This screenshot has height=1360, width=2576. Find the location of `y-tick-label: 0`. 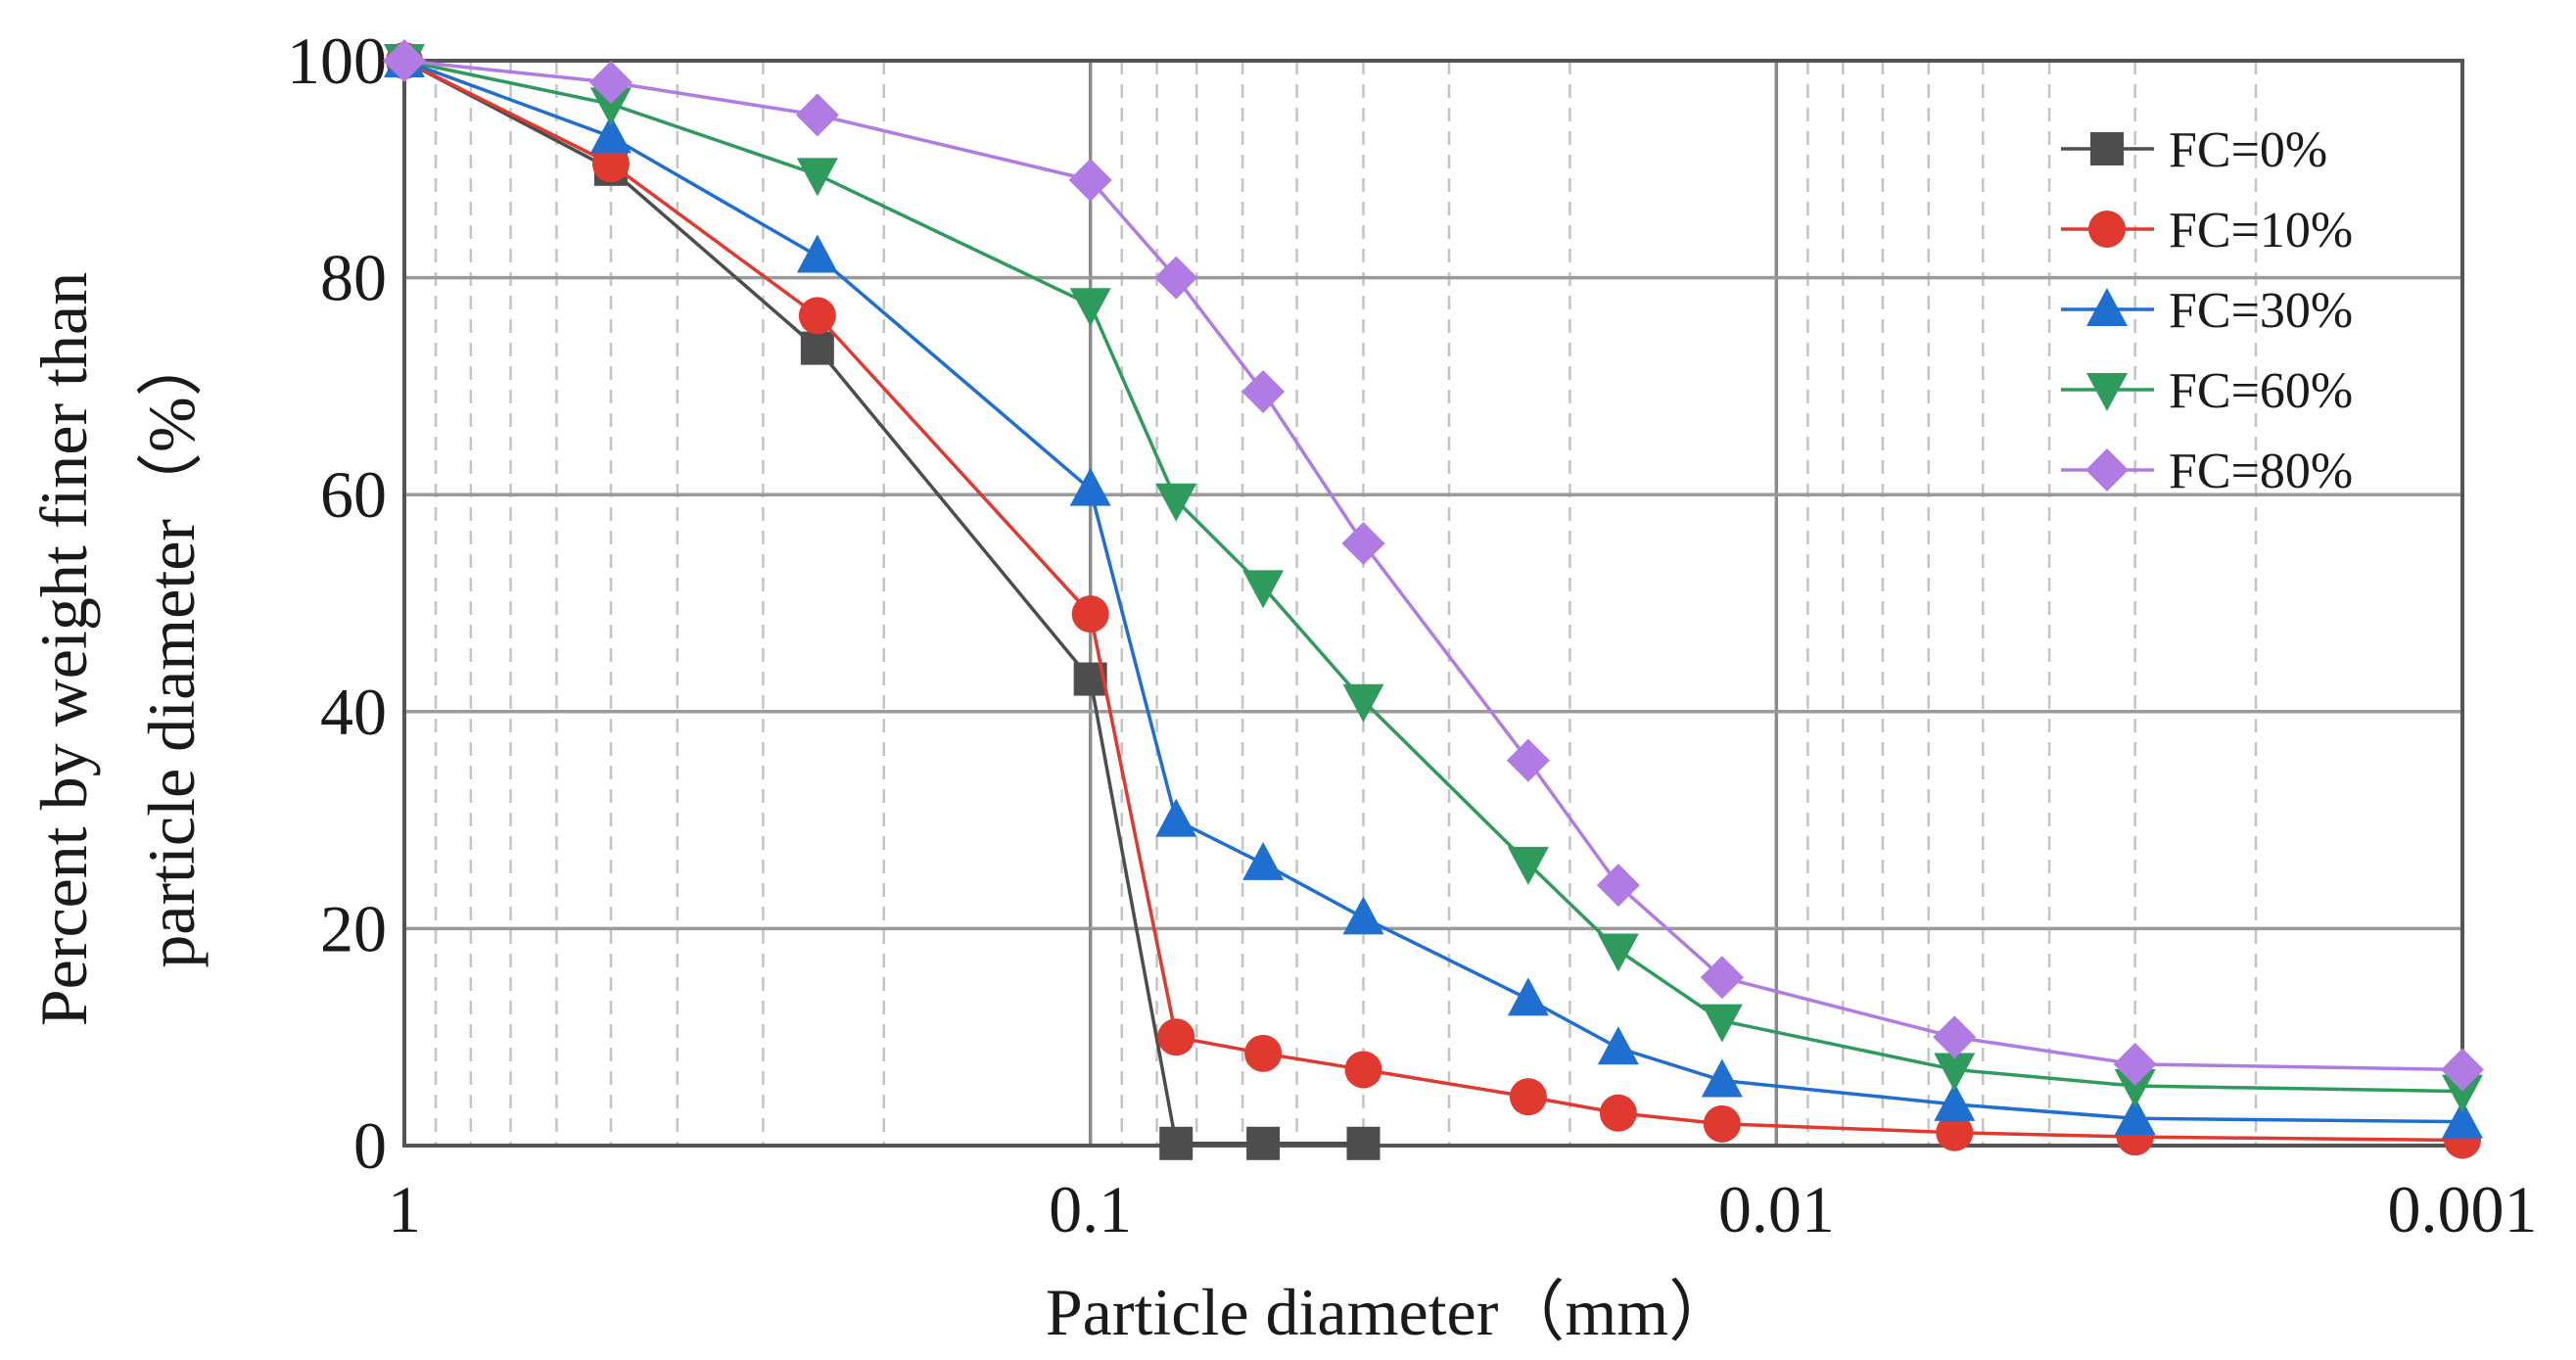

y-tick-label: 0 is located at coordinates (370, 1145).